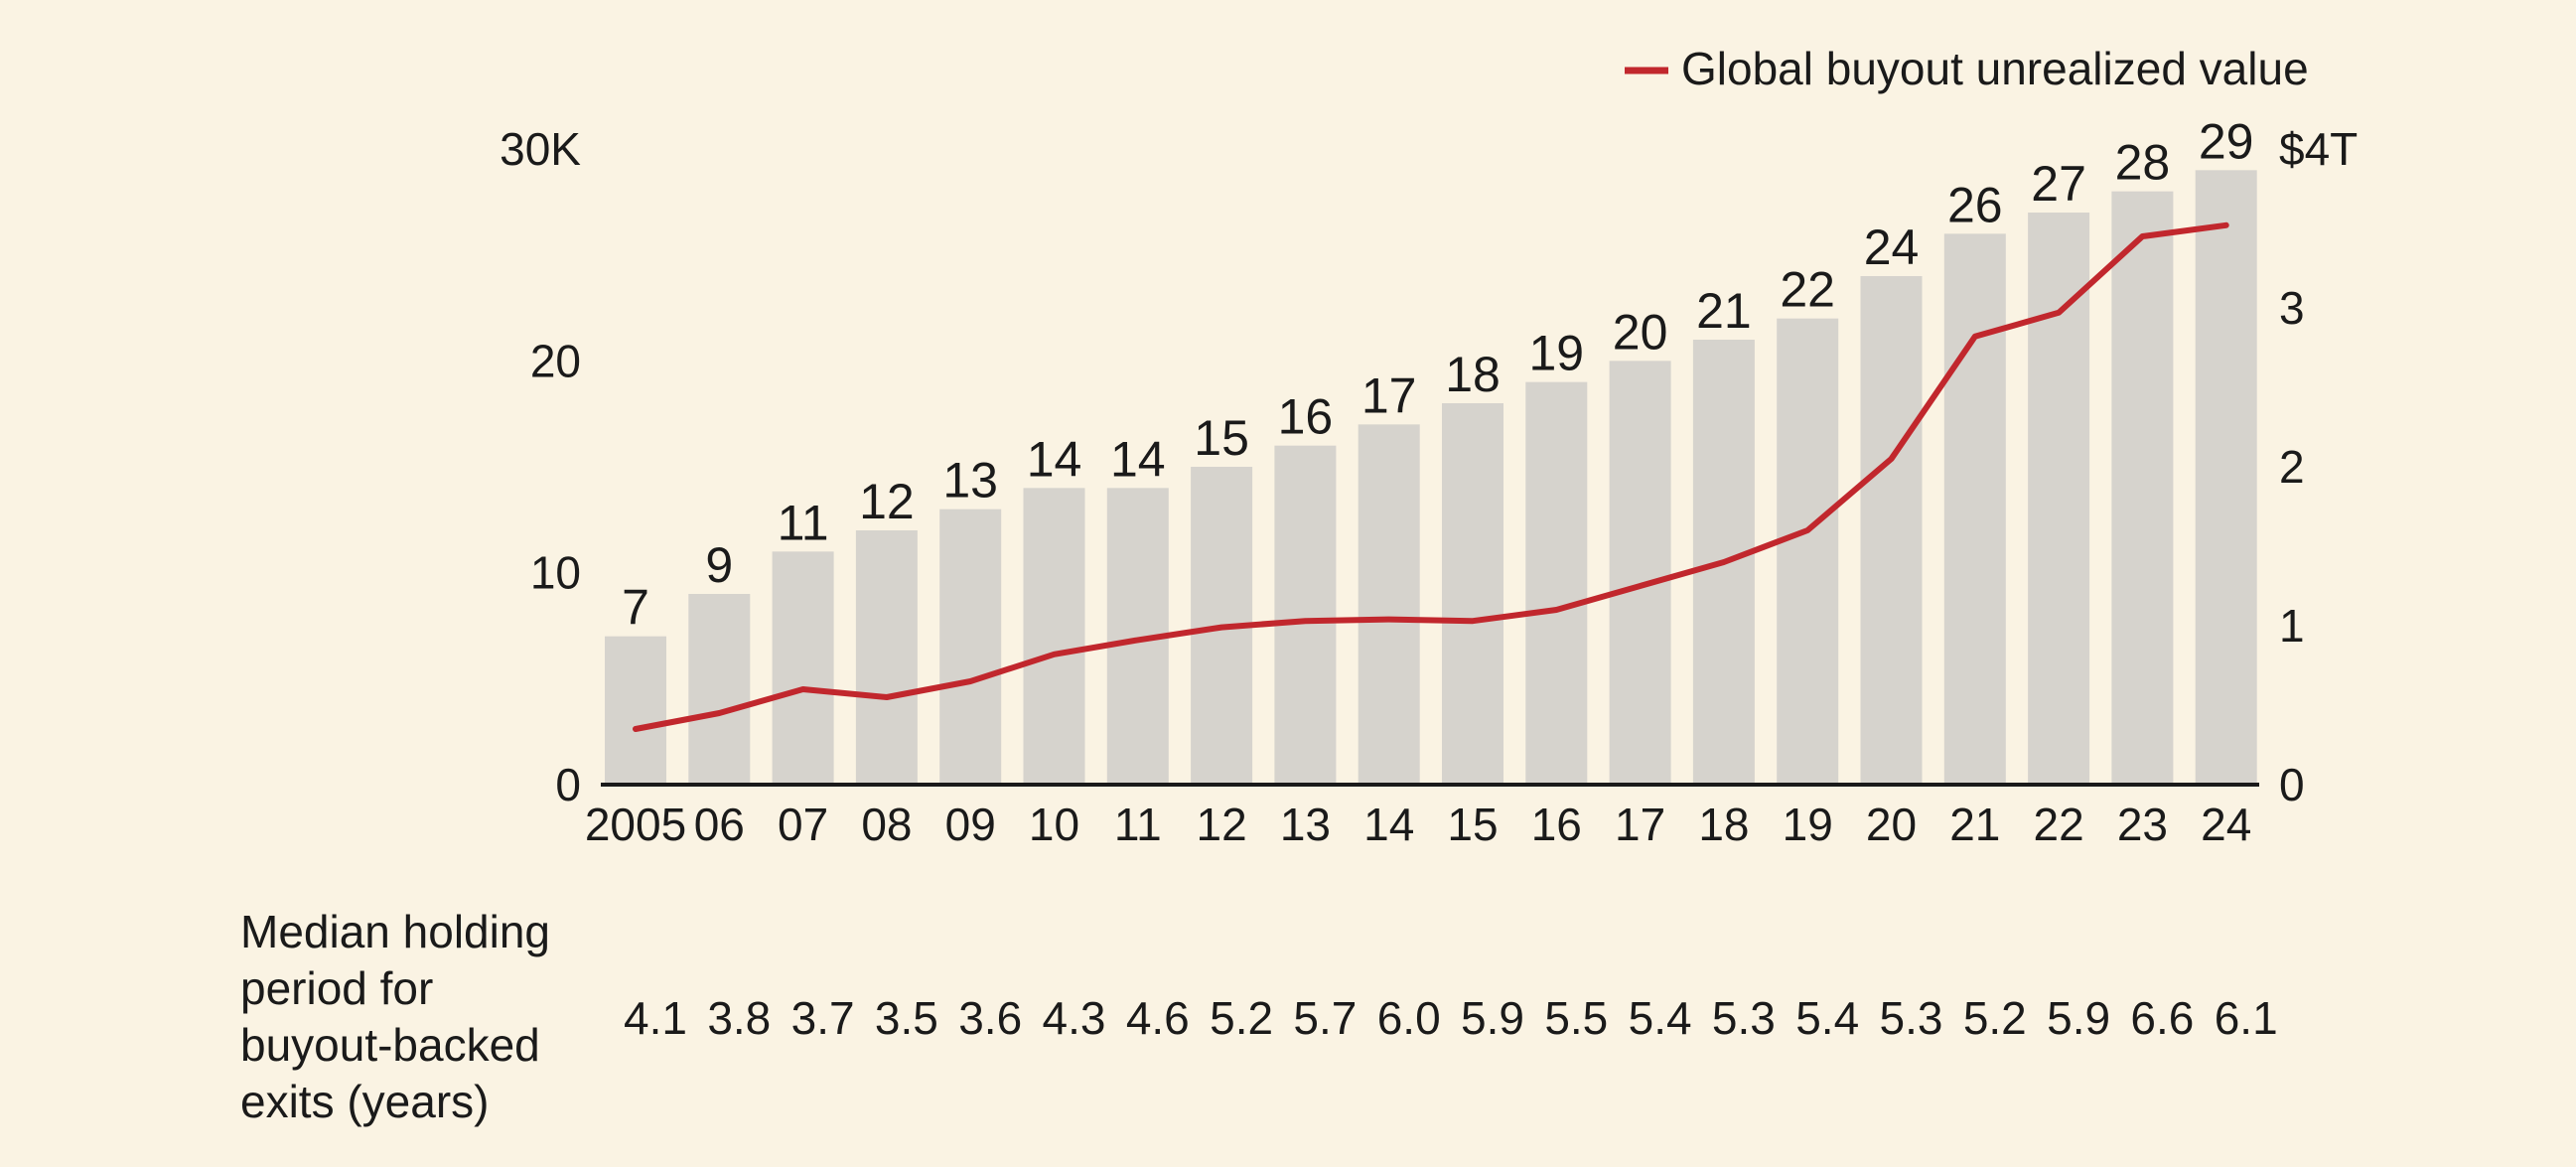 This screenshot has width=2576, height=1167. Describe the element at coordinates (1473, 374) in the screenshot. I see `bar-value-label: 18` at that location.